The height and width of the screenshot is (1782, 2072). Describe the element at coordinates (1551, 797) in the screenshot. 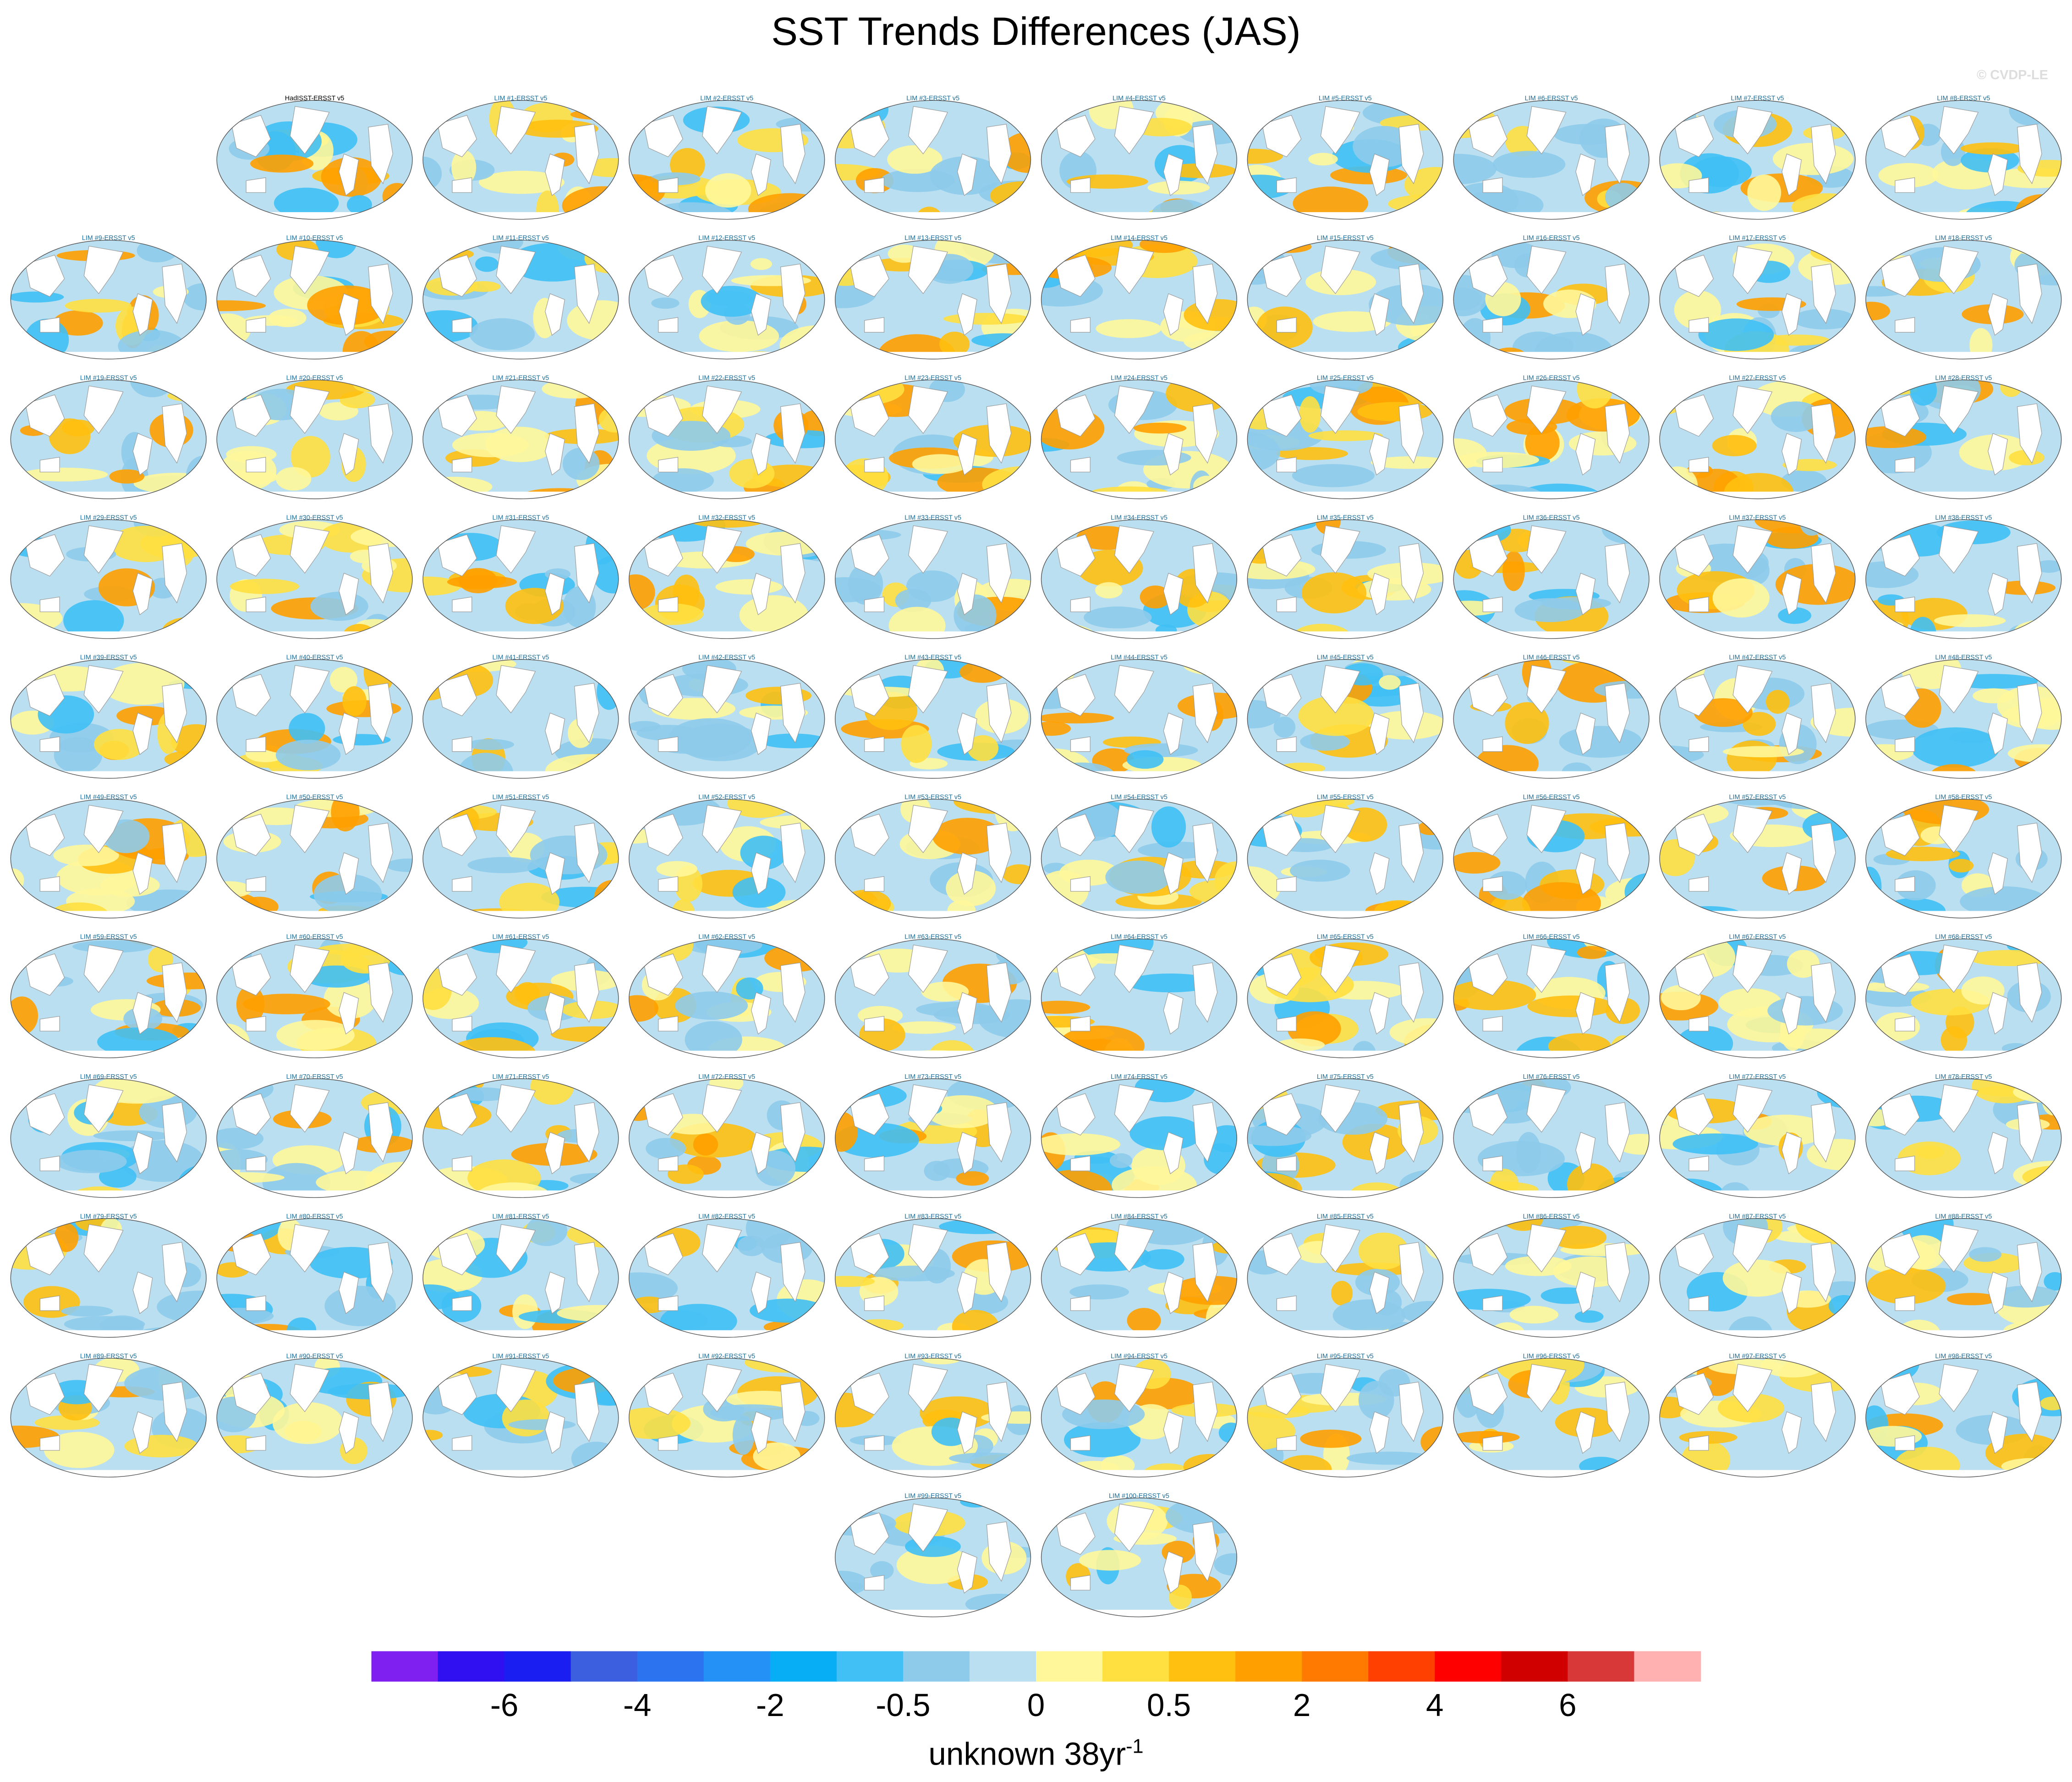

I see `panel-title: LIM #56-ERSST v5` at that location.